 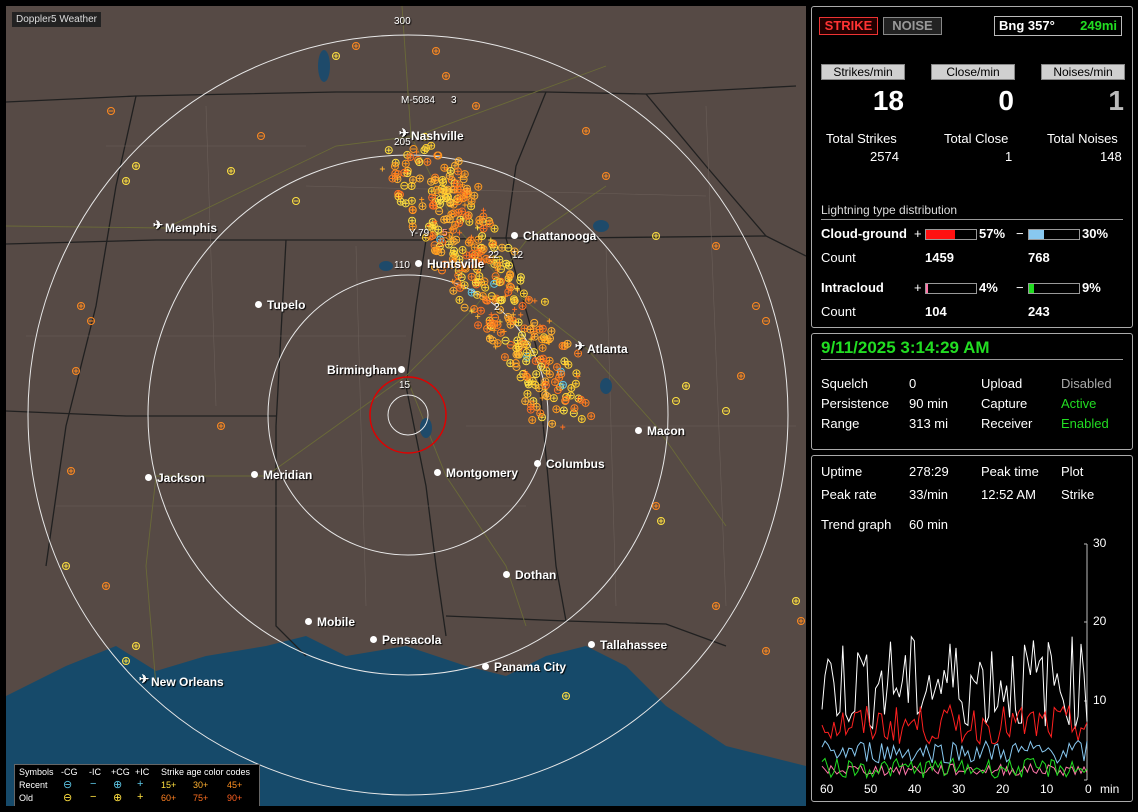 I want to click on city-label-nashville: Nashville, so click(x=437, y=136).